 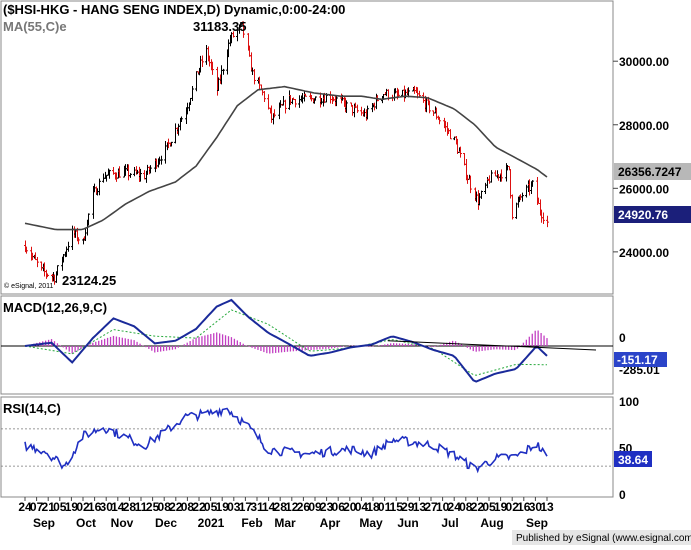 I want to click on x-day-label: 23, so click(x=327, y=507).